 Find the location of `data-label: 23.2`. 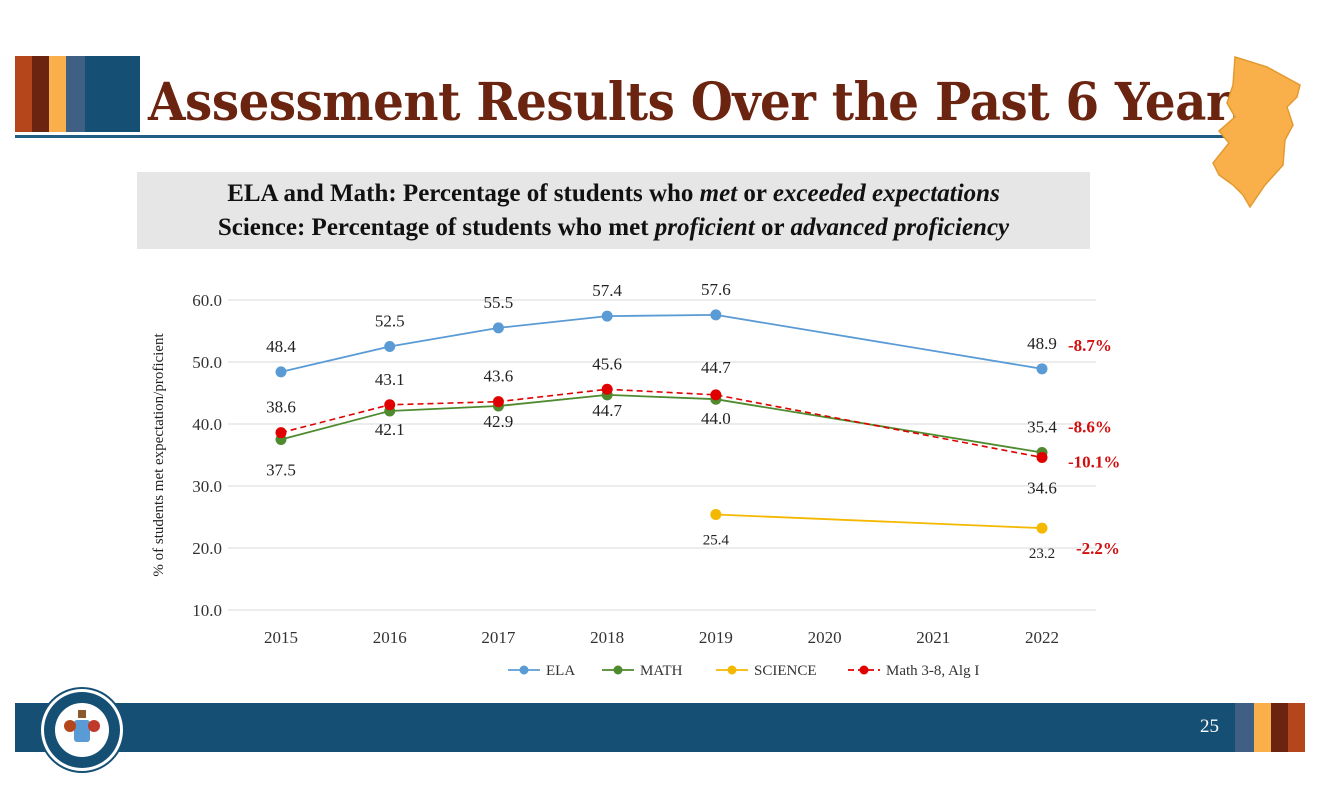

data-label: 23.2 is located at coordinates (1042, 554).